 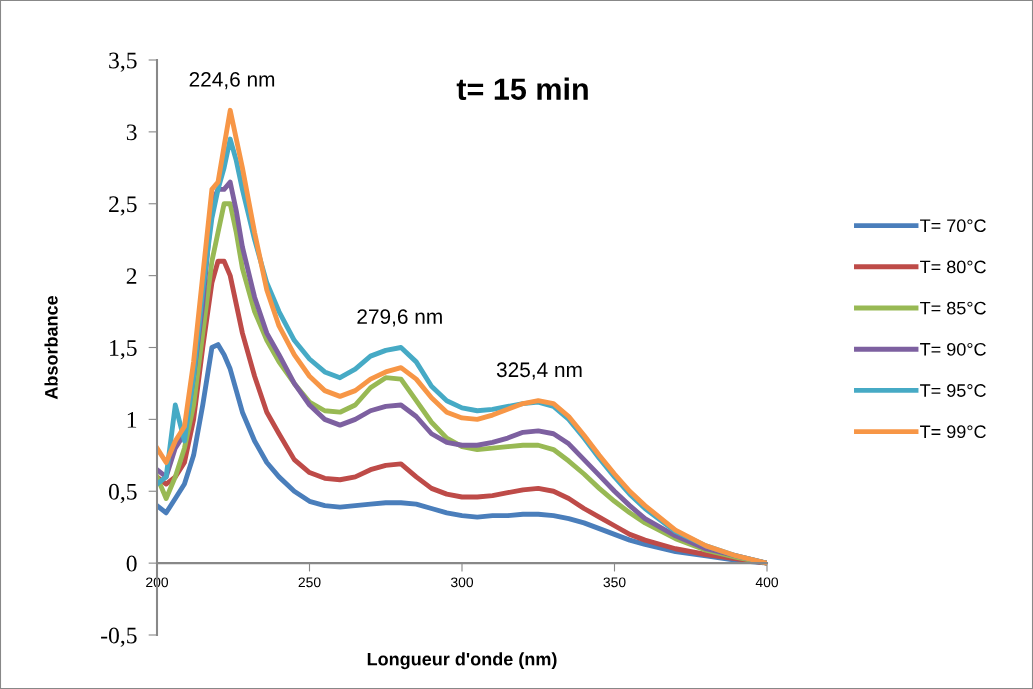 I want to click on y-tick-label: 1, so click(x=132, y=419).